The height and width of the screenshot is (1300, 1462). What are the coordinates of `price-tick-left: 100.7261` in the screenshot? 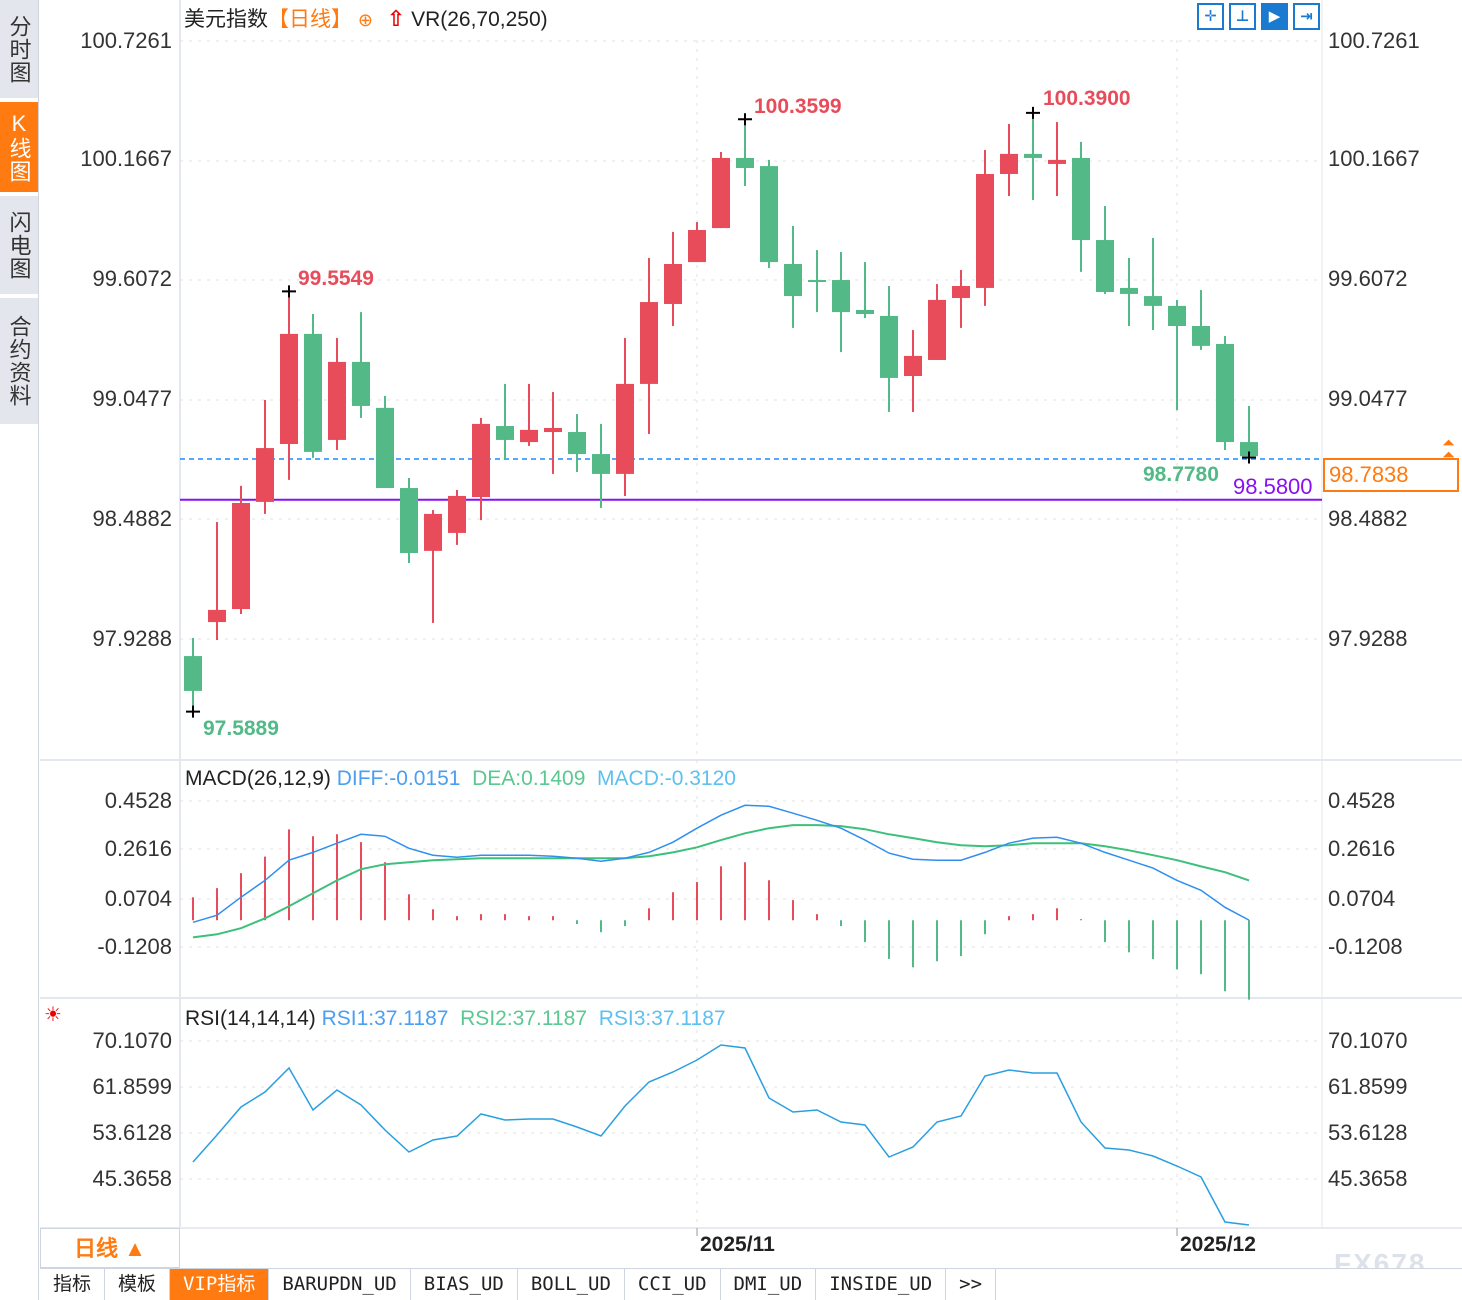 It's located at (126, 40).